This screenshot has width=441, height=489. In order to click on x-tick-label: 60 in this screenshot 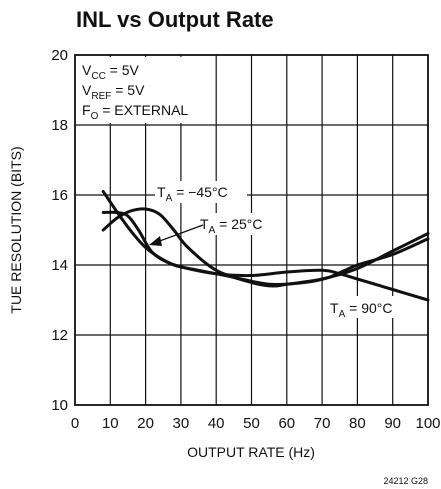, I will do `click(286, 423)`.